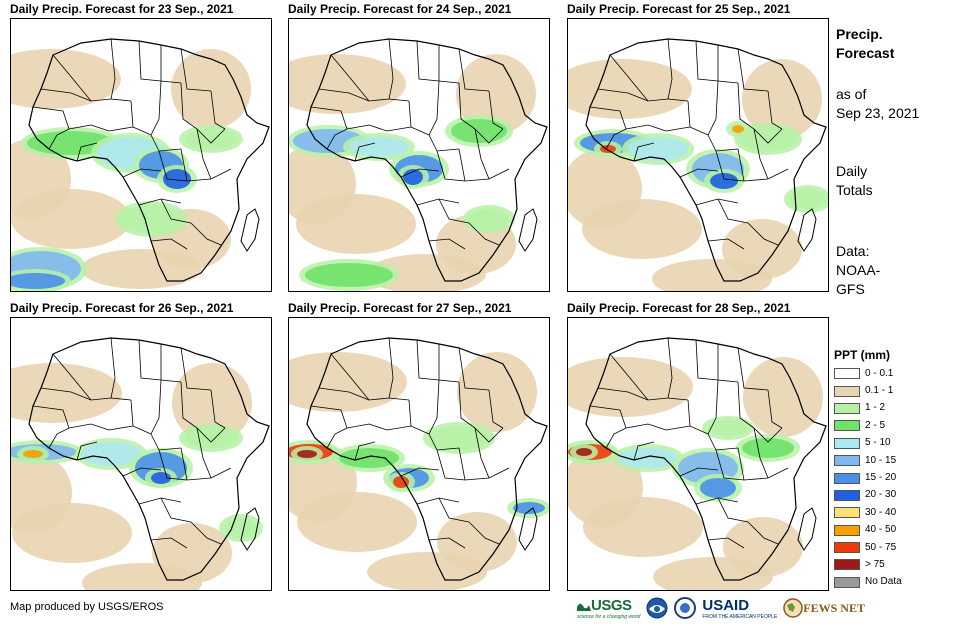  What do you see at coordinates (875, 425) in the screenshot?
I see `legend-label: 2 - 5` at bounding box center [875, 425].